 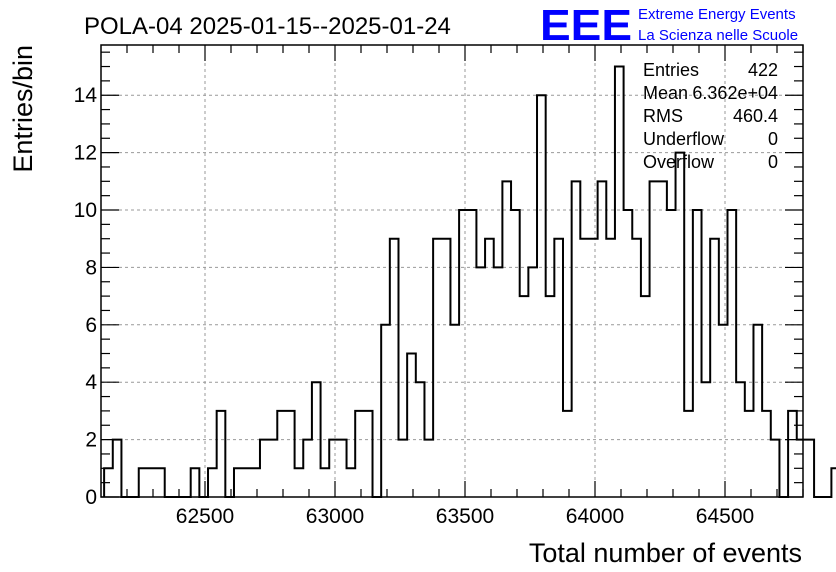 What do you see at coordinates (718, 35) in the screenshot?
I see `logo-line-2: La Scienza nelle Scuole` at bounding box center [718, 35].